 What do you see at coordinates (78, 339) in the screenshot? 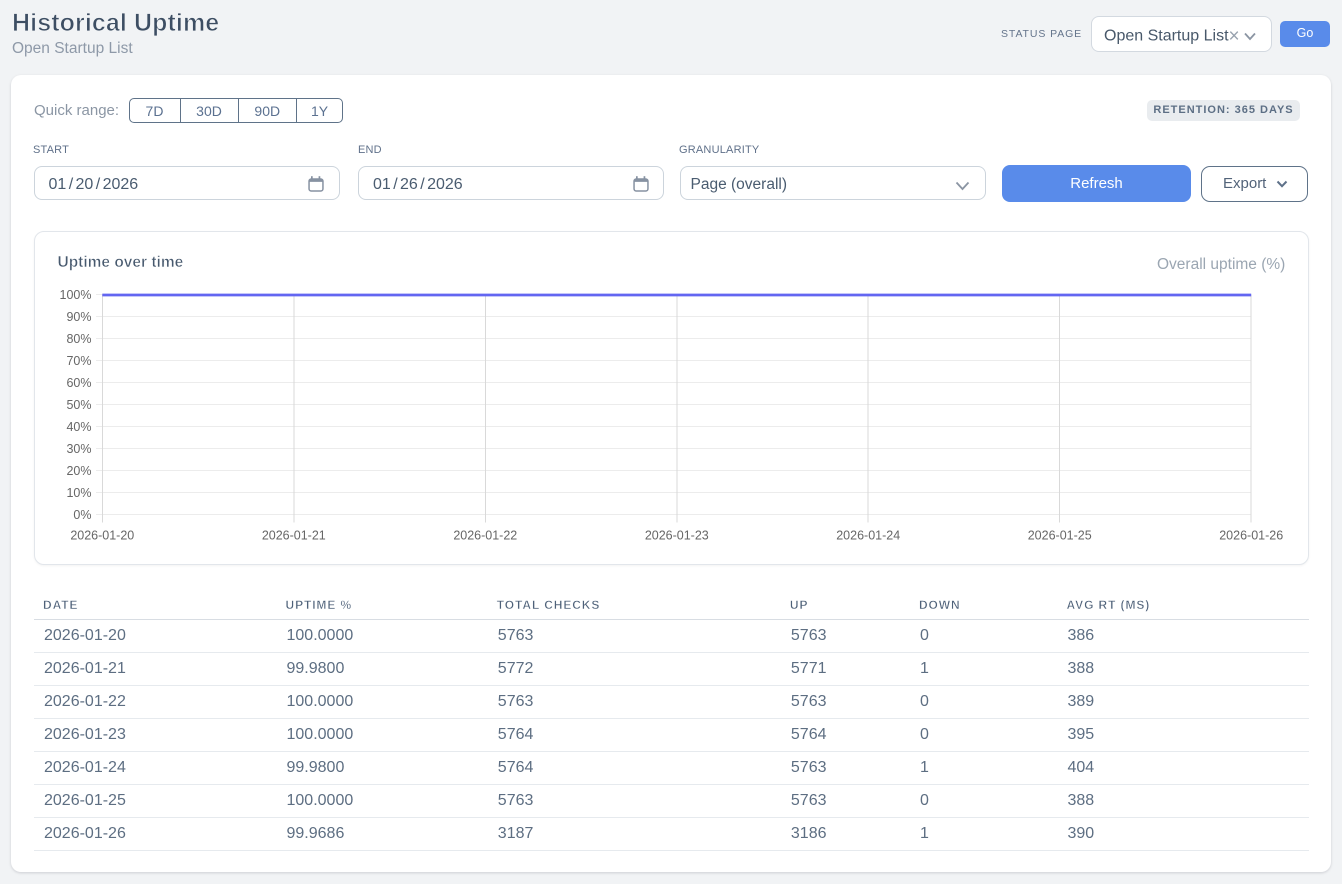
I see `svg-text: 80%` at bounding box center [78, 339].